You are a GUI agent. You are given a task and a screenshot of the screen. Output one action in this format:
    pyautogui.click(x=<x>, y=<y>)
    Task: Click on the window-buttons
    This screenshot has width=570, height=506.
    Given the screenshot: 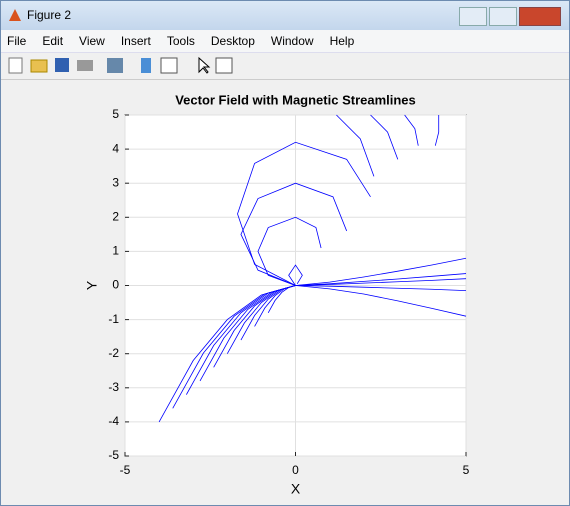 What is the action you would take?
    pyautogui.click(x=510, y=16)
    